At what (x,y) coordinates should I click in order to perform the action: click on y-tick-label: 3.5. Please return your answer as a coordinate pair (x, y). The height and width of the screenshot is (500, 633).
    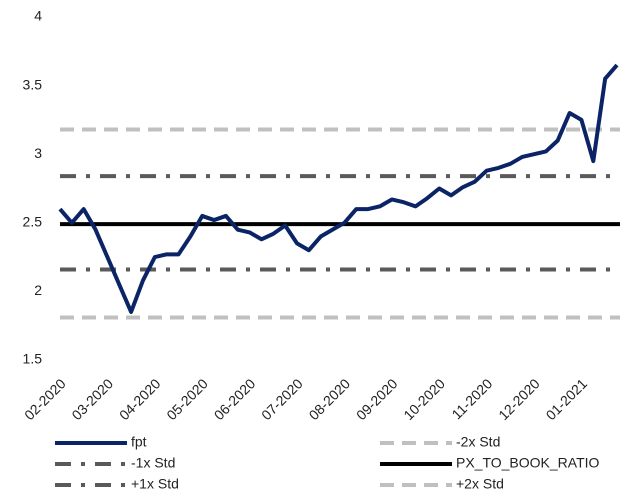
    Looking at the image, I should click on (33, 84).